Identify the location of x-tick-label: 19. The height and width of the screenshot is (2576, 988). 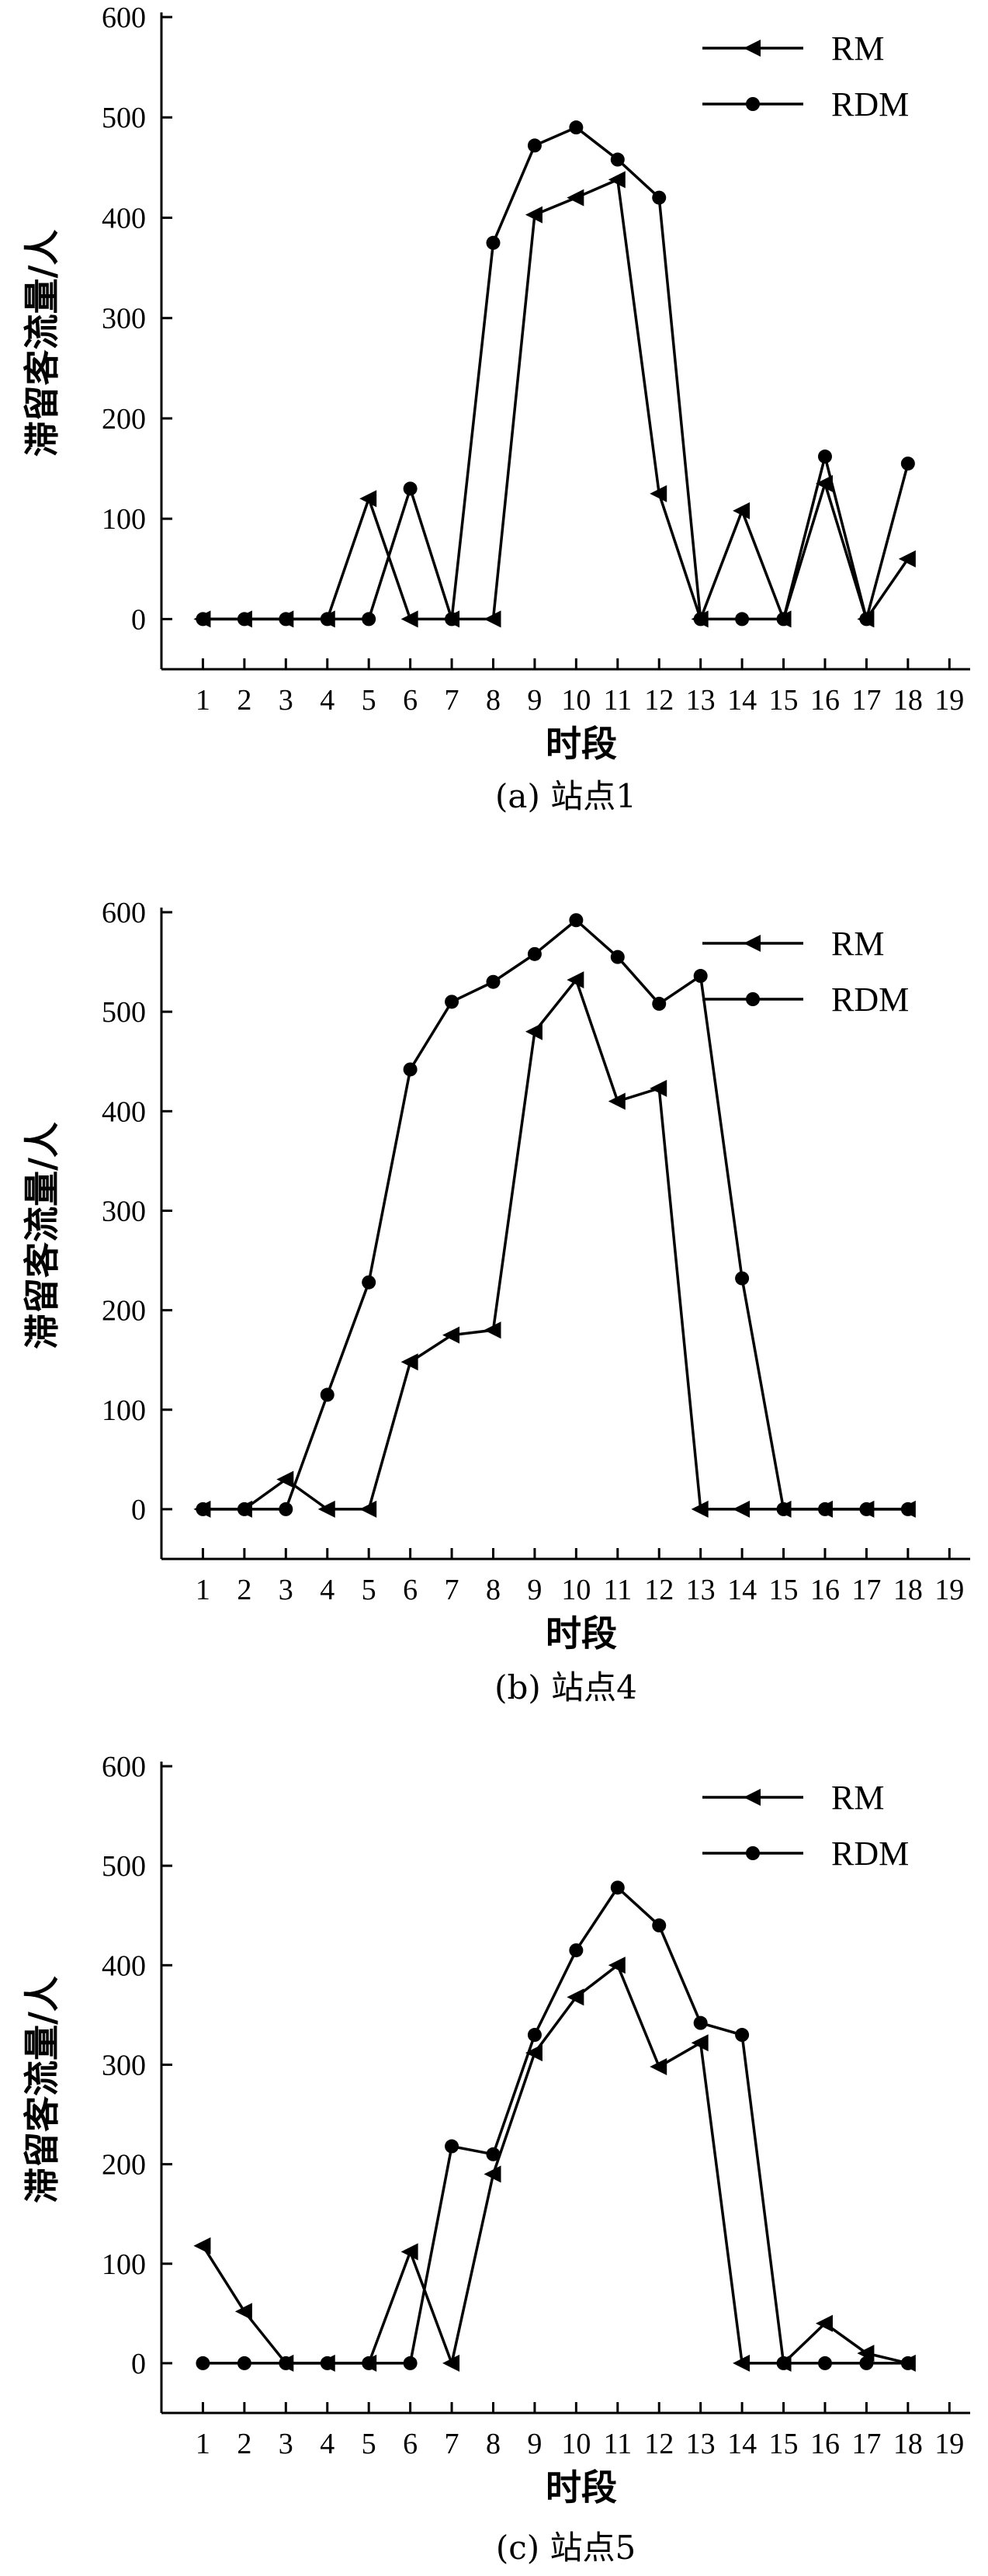
(949, 2444).